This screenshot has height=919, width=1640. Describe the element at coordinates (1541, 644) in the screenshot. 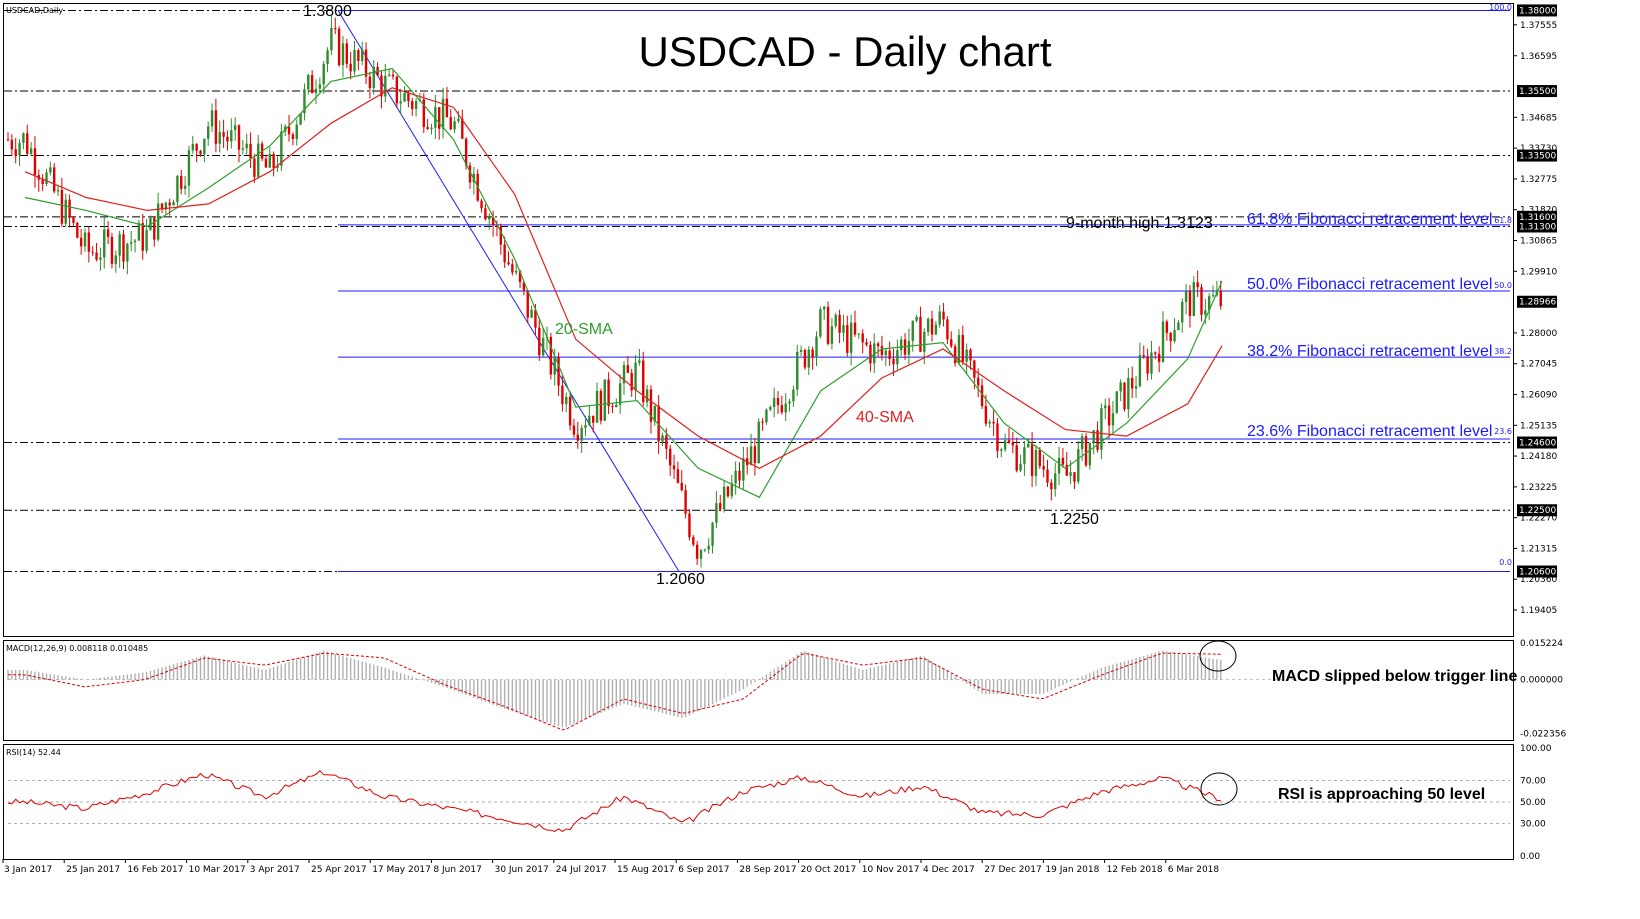

I see `macd-tick-label: 0.015224` at that location.